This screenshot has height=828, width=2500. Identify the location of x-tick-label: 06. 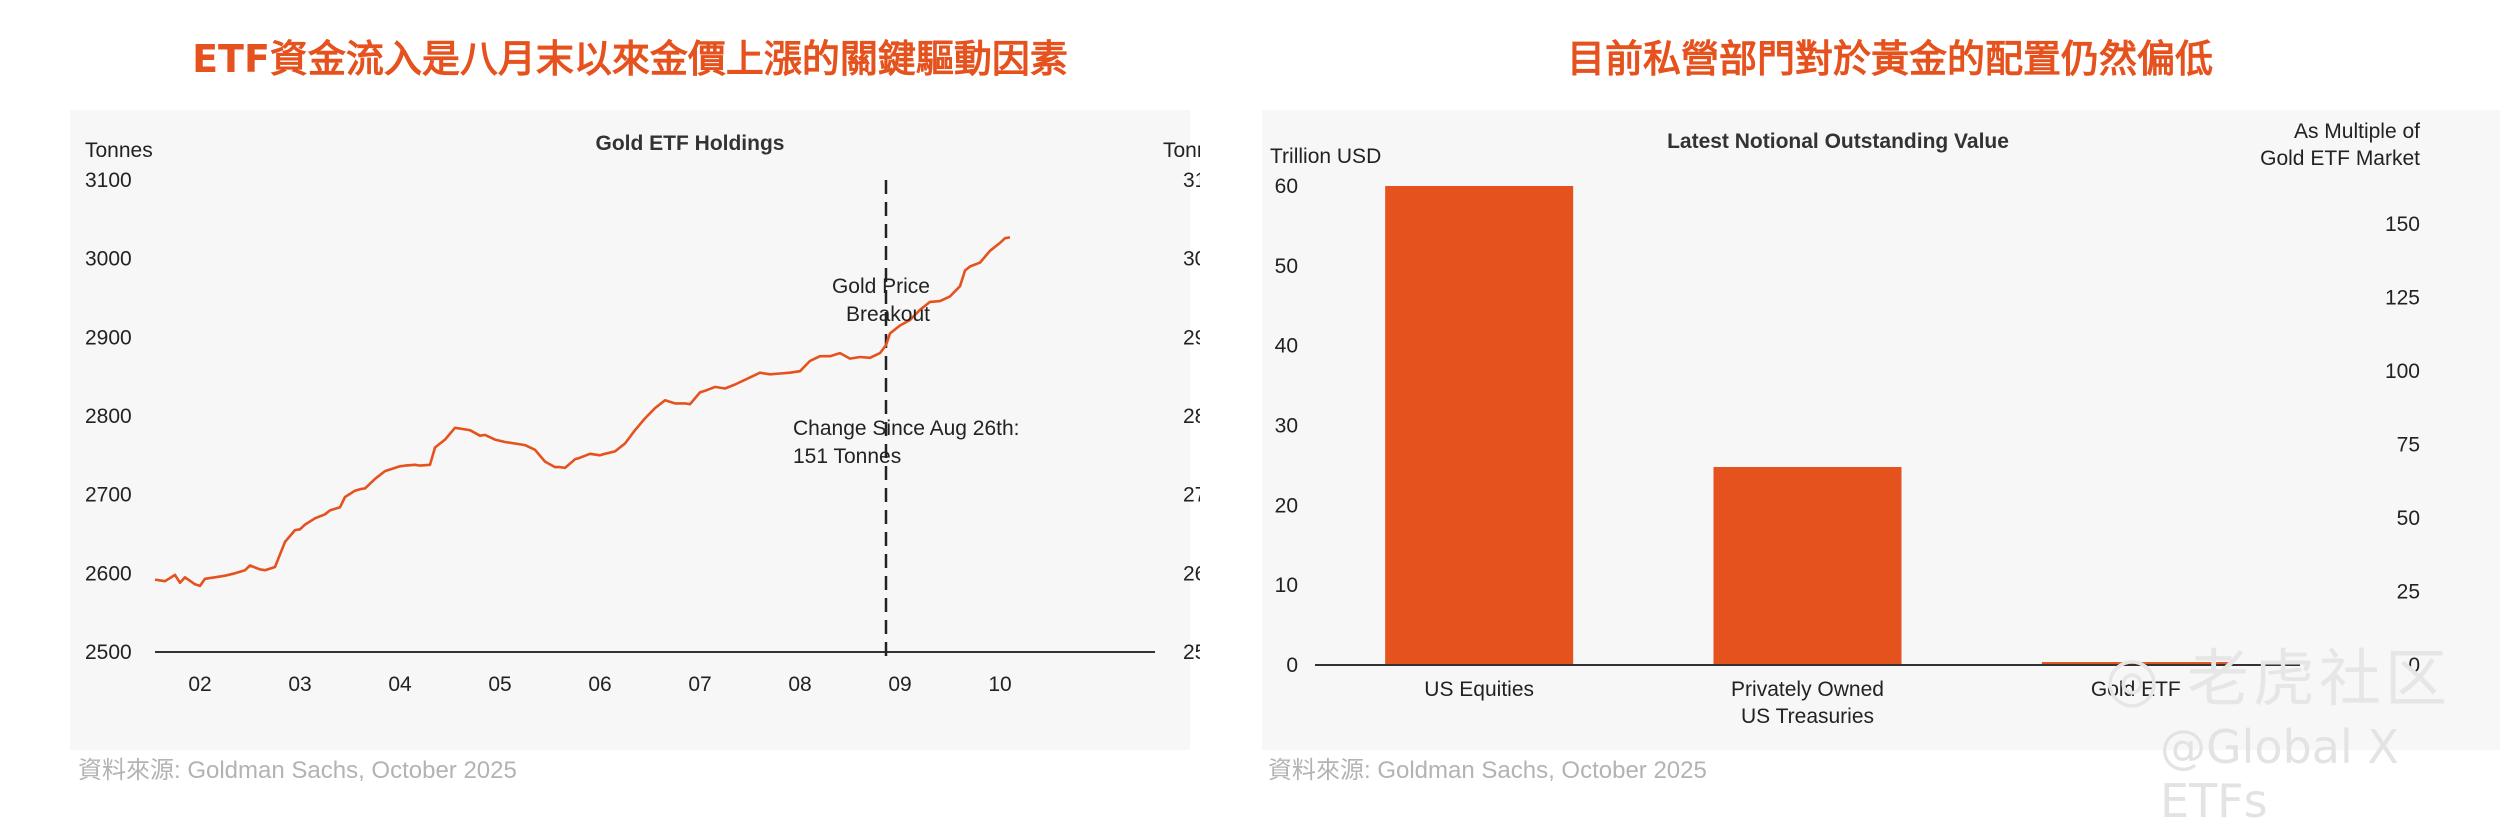
(599, 684).